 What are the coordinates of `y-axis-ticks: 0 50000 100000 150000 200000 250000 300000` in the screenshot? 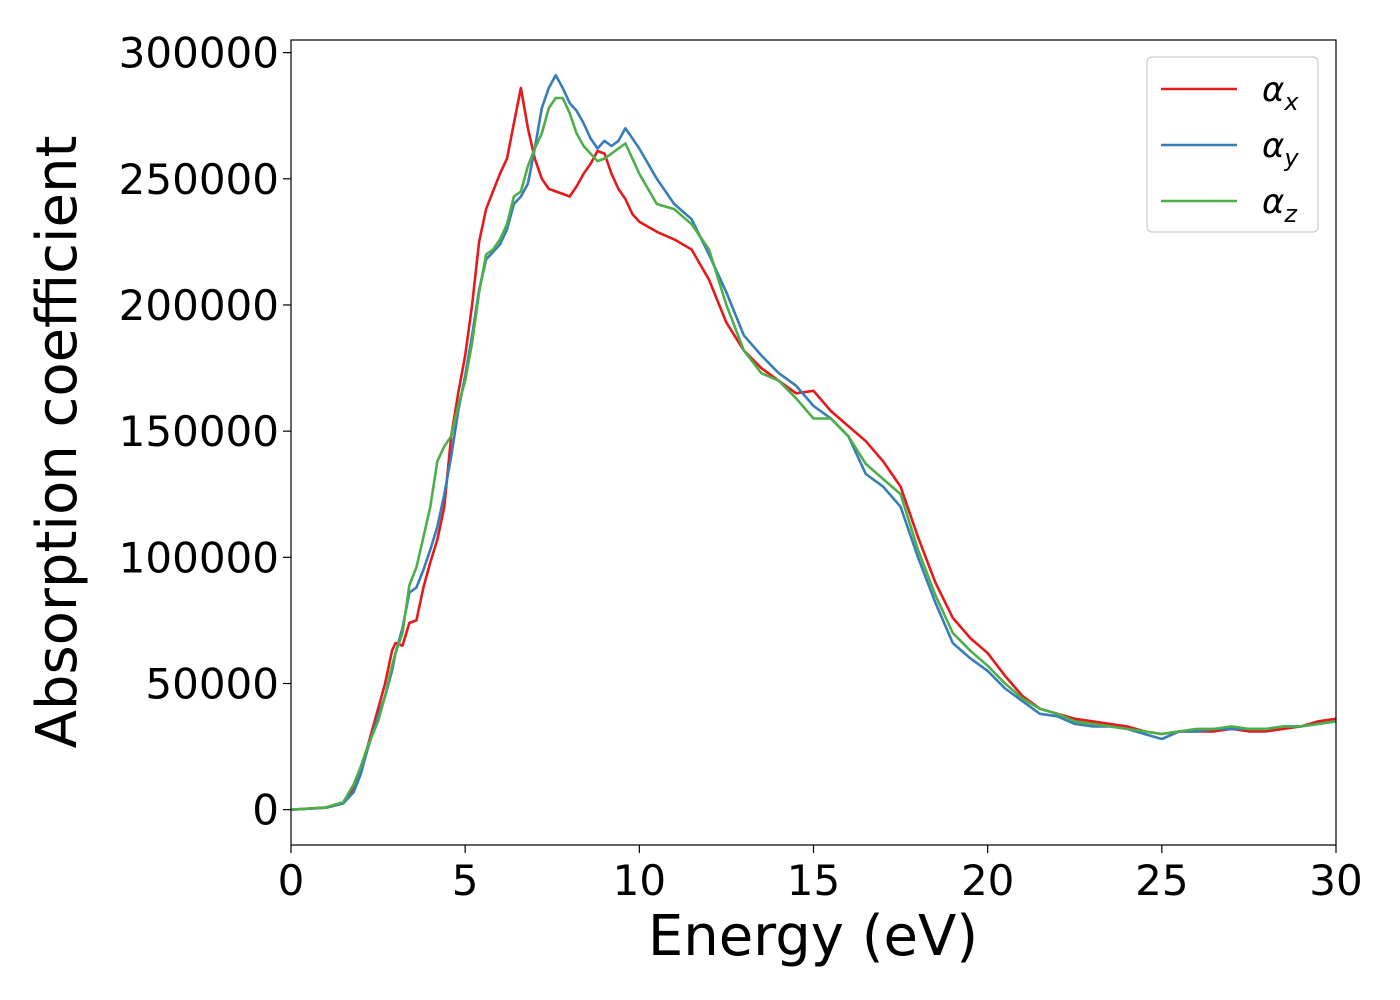 It's located at (205, 432).